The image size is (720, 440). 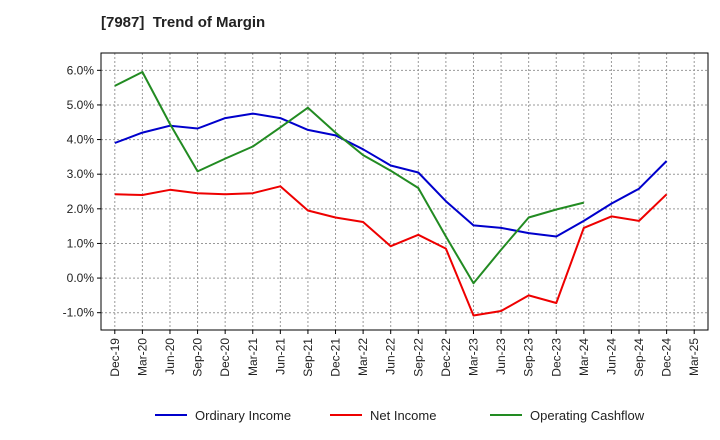 What do you see at coordinates (308, 357) in the screenshot?
I see `x-tick-label: Sep-21` at bounding box center [308, 357].